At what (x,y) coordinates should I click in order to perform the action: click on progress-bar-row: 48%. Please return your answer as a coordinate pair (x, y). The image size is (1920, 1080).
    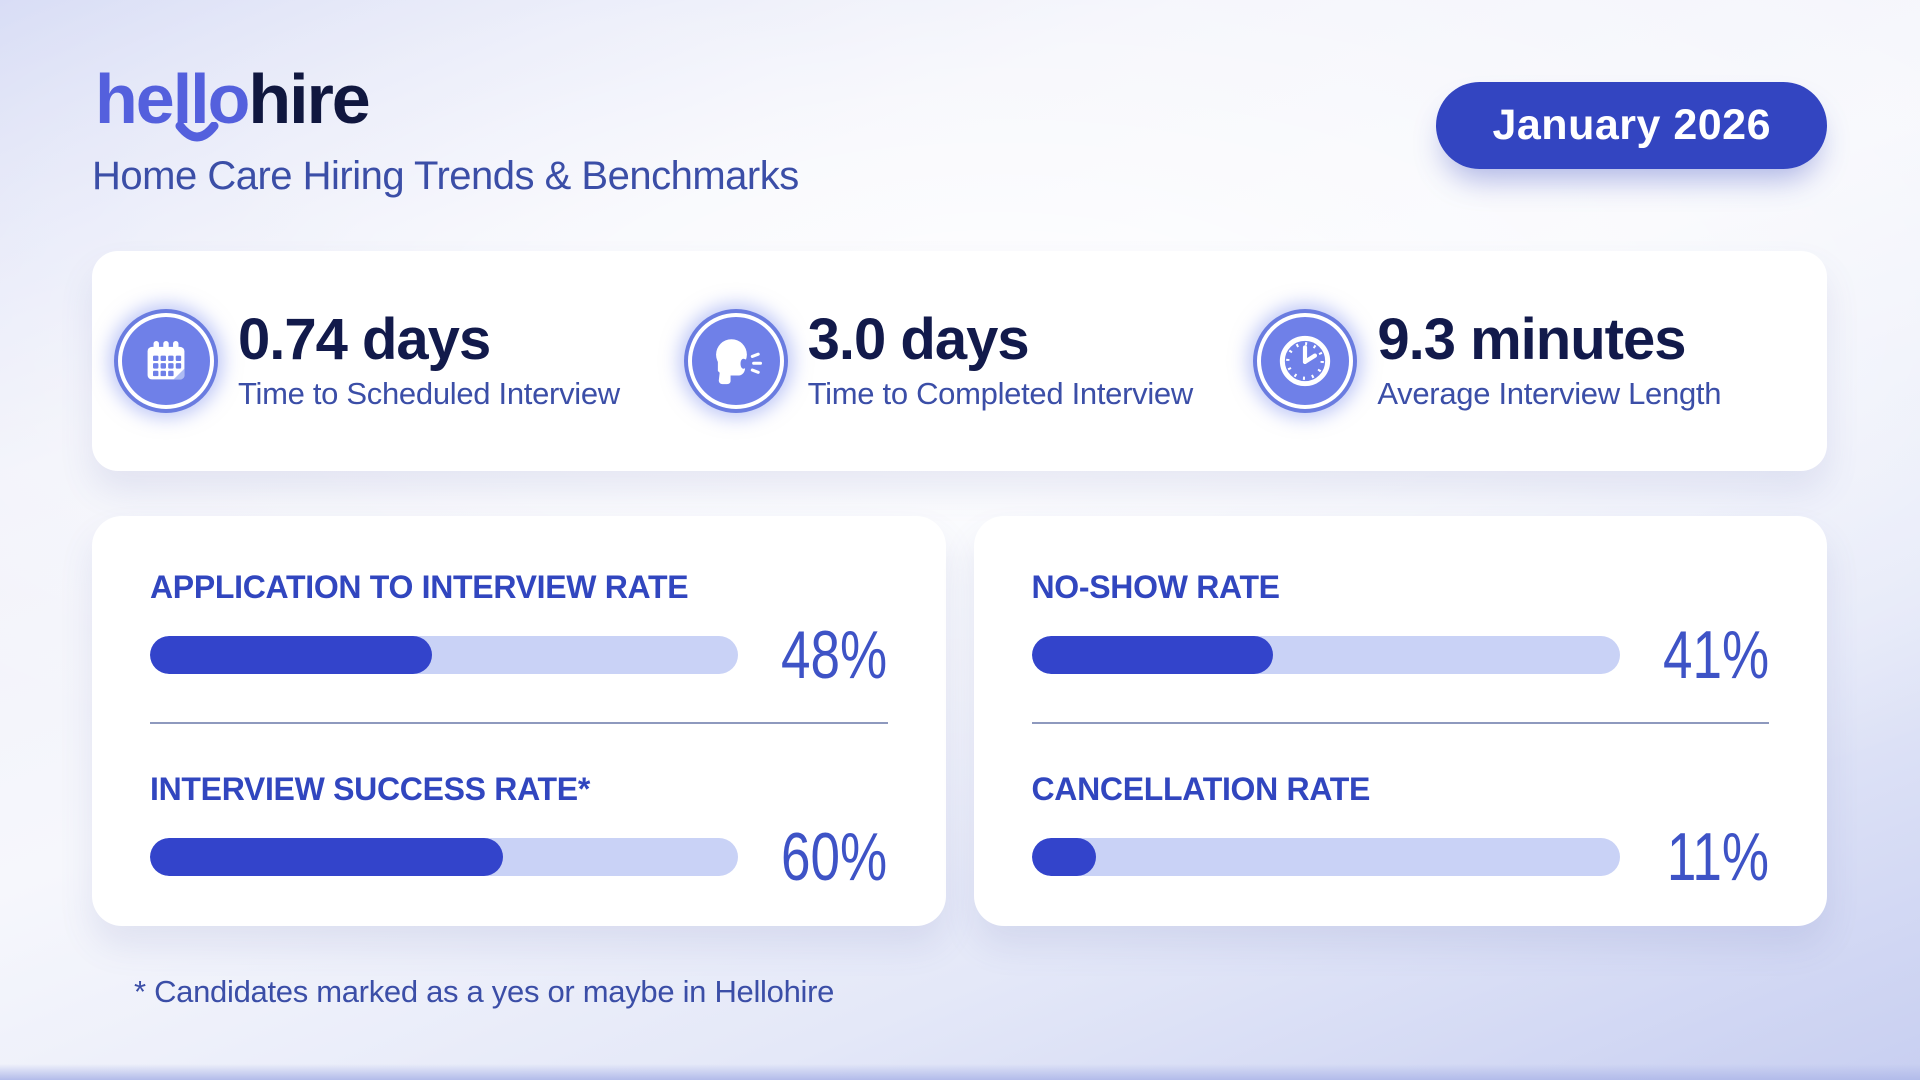
    Looking at the image, I should click on (519, 655).